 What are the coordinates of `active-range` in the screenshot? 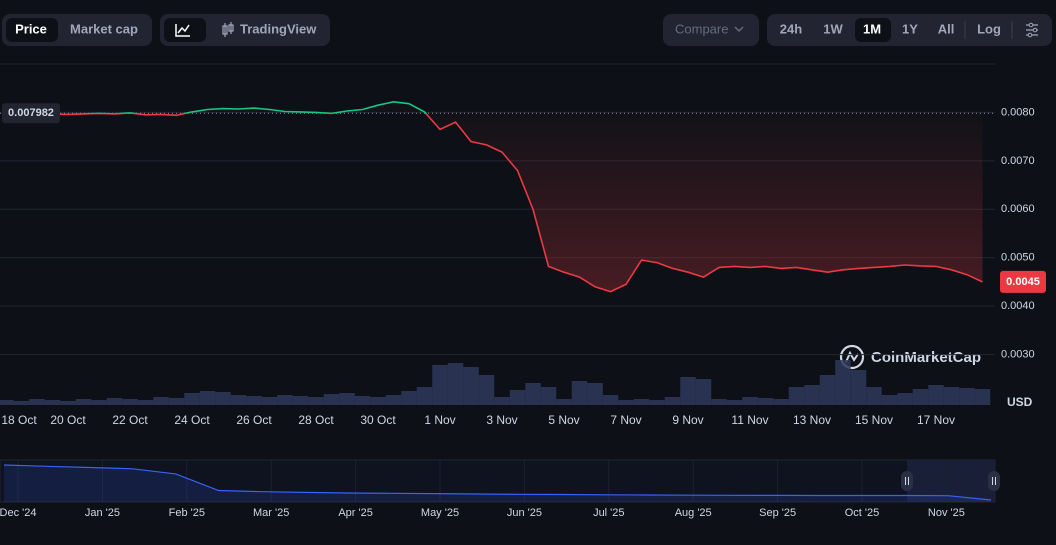 It's located at (873, 30).